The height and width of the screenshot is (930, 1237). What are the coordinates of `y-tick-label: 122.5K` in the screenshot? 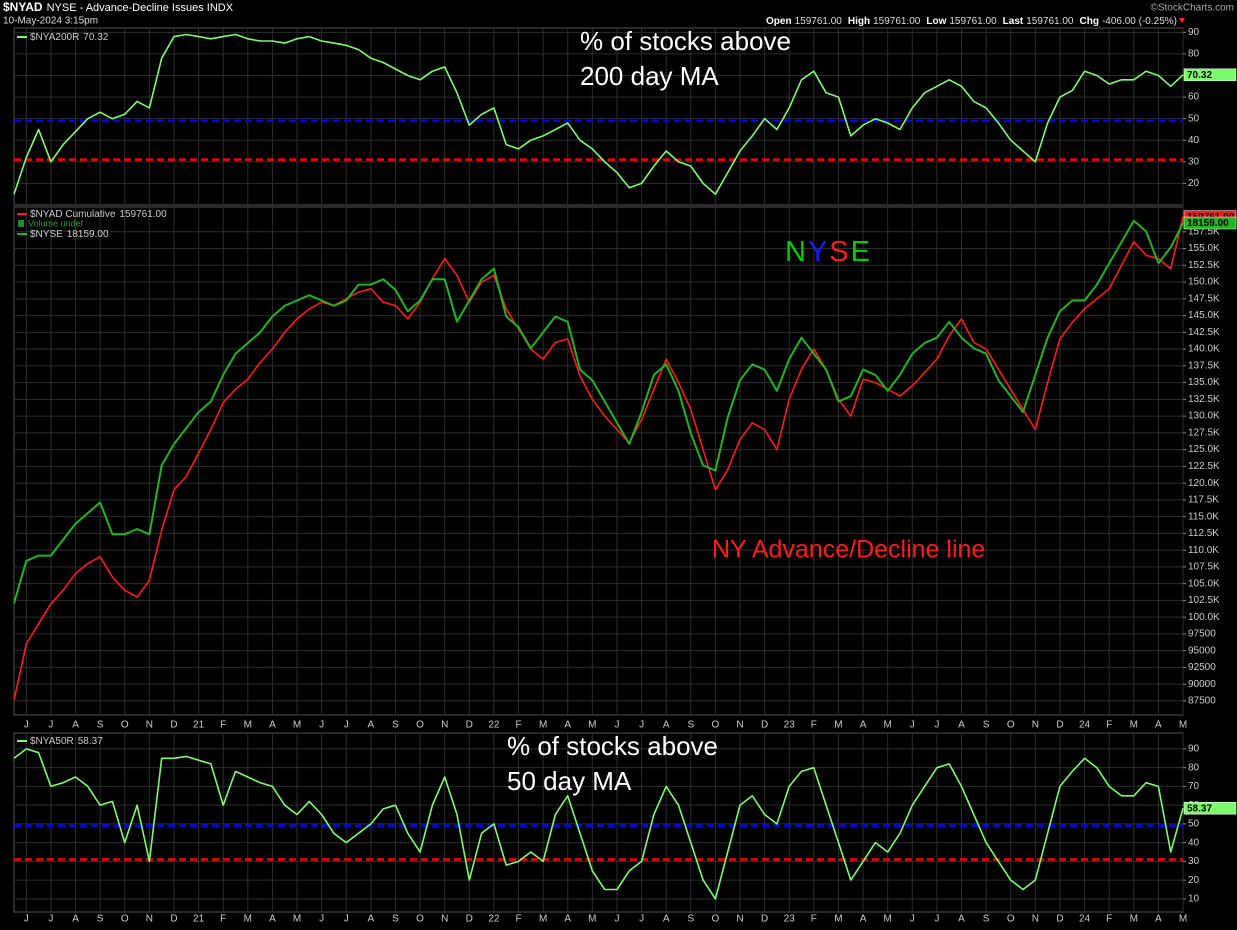 It's located at (1204, 466).